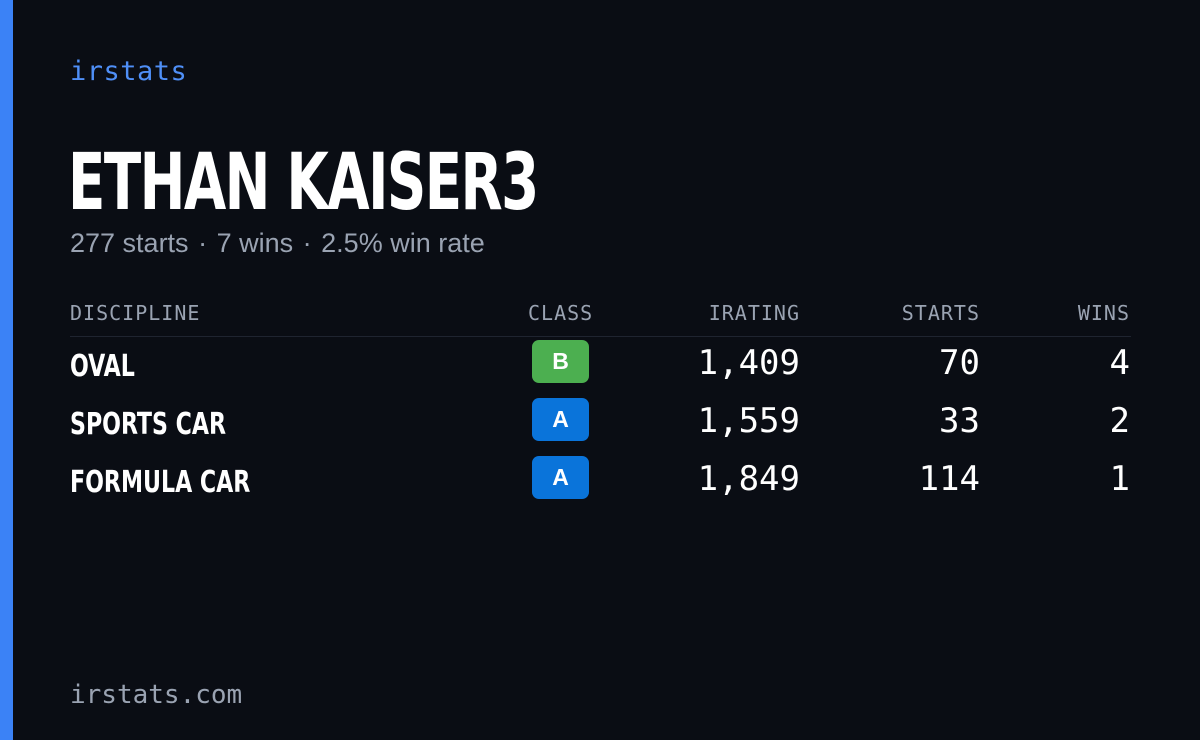  I want to click on irating-value: 1,849, so click(748, 479).